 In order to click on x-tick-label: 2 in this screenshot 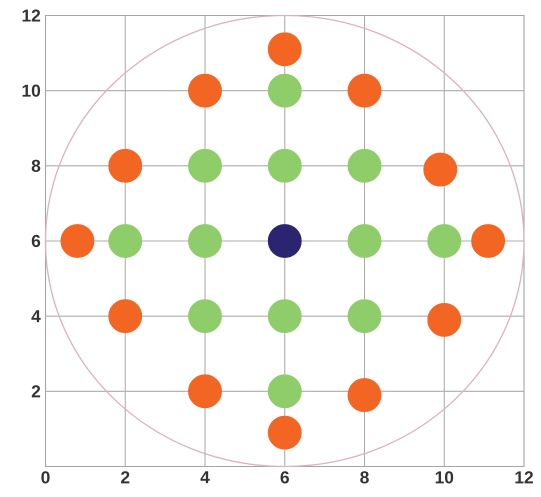, I will do `click(125, 477)`.